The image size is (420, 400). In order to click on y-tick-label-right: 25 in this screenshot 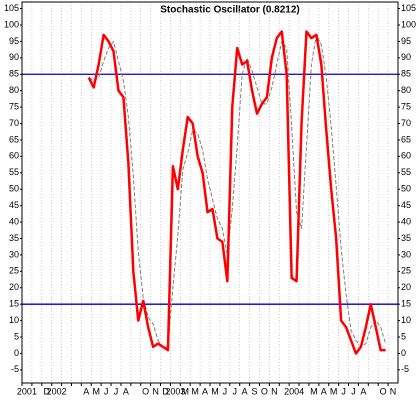, I will do `click(406, 271)`.